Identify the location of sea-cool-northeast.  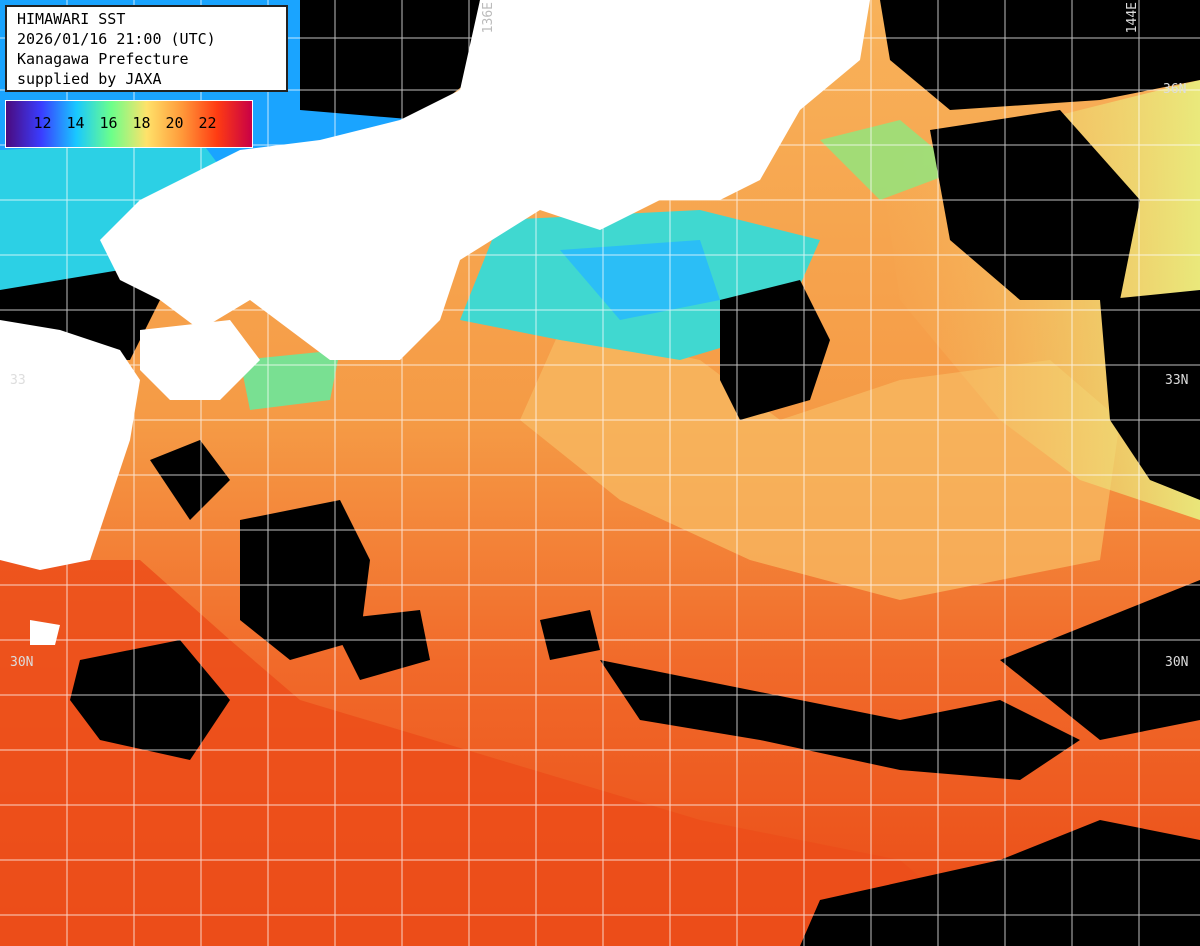
(890, 160).